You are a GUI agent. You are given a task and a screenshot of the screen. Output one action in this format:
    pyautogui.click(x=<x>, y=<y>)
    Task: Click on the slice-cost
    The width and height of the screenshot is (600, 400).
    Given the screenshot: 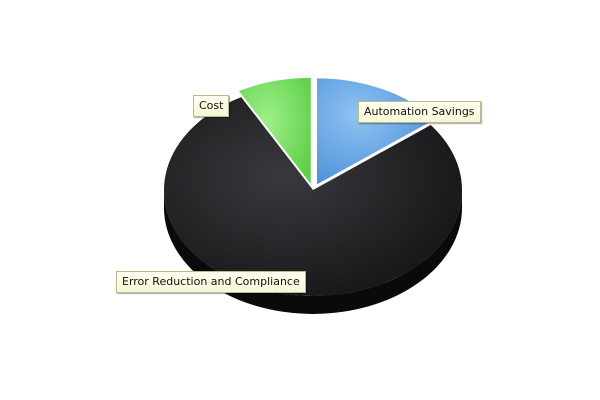 What is the action you would take?
    pyautogui.click(x=274, y=130)
    